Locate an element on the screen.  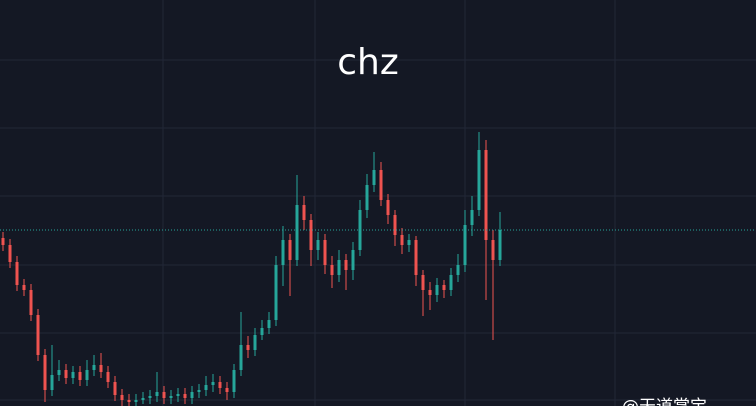
watermark: @天道掌宝 is located at coordinates (664, 401).